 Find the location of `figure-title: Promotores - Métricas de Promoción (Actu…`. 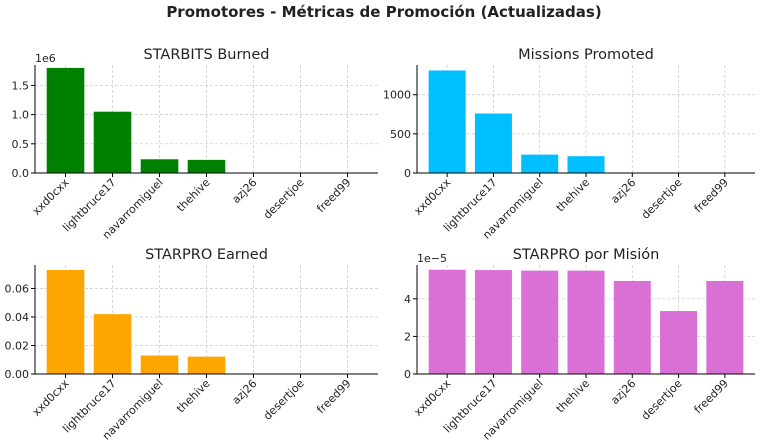

figure-title: Promotores - Métricas de Promoción (Actu… is located at coordinates (384, 12).